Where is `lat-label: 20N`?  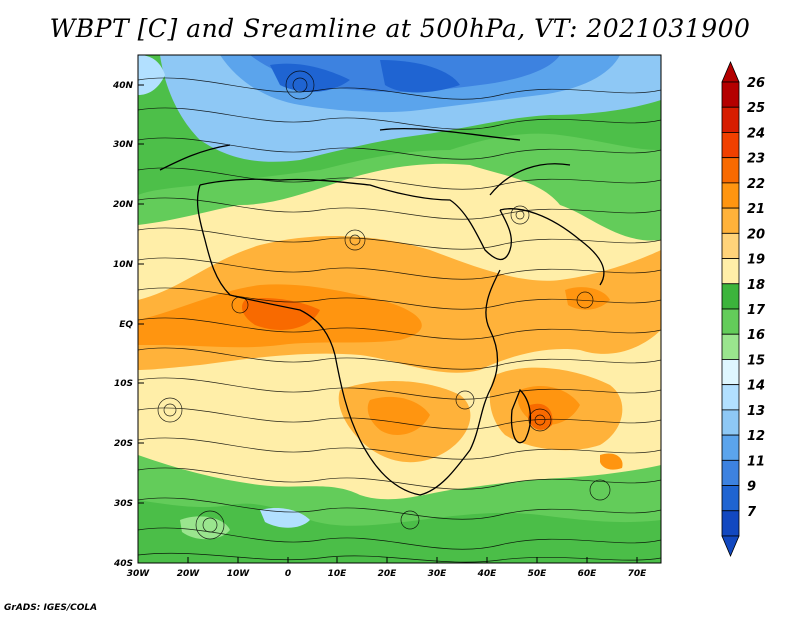
lat-label: 20N is located at coordinates (123, 205).